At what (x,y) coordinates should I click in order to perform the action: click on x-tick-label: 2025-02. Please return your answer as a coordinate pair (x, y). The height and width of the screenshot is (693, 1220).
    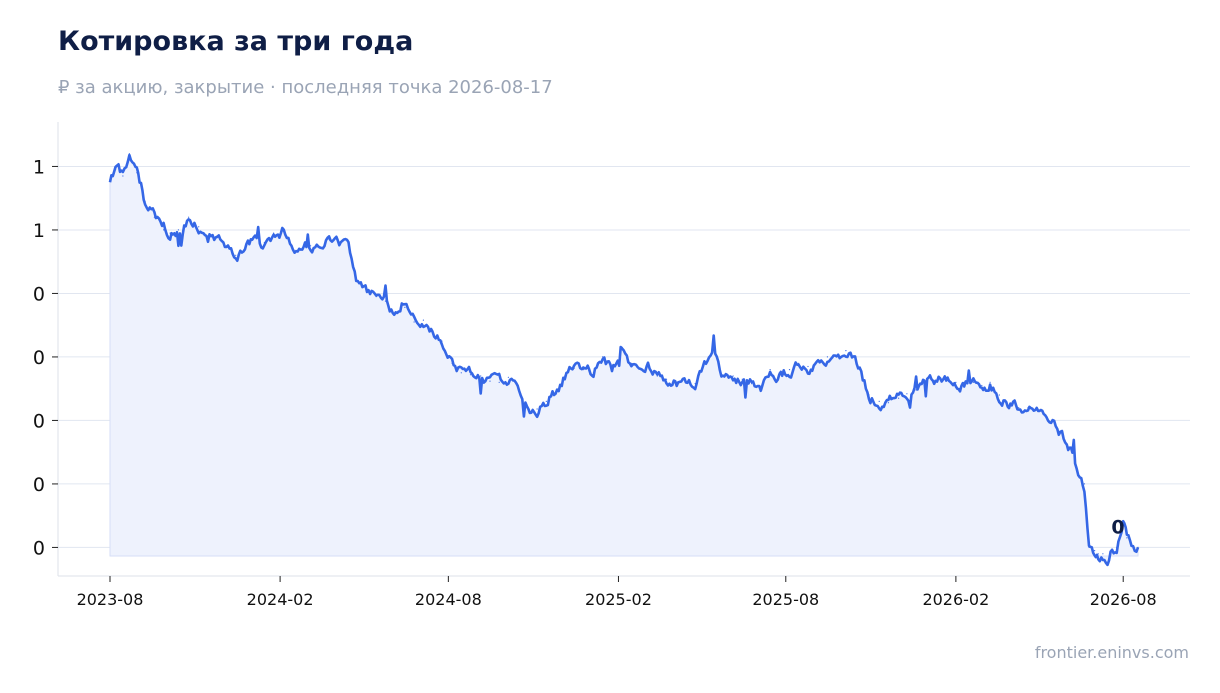
    Looking at the image, I should click on (618, 599).